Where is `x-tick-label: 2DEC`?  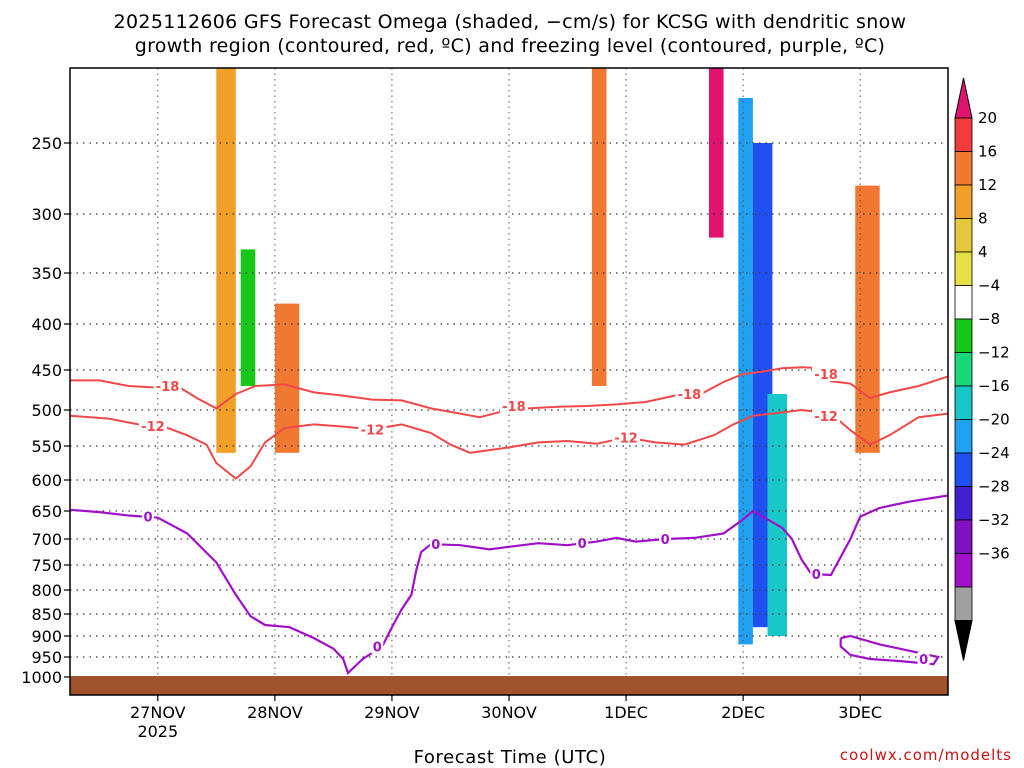 x-tick-label: 2DEC is located at coordinates (743, 712).